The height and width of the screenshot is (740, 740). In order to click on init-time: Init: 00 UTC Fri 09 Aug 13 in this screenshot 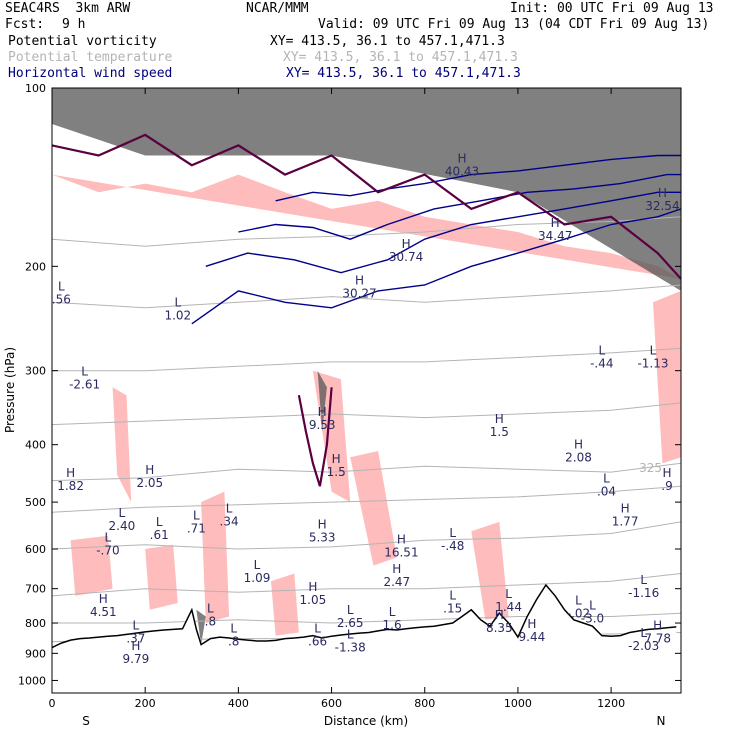, I will do `click(612, 8)`.